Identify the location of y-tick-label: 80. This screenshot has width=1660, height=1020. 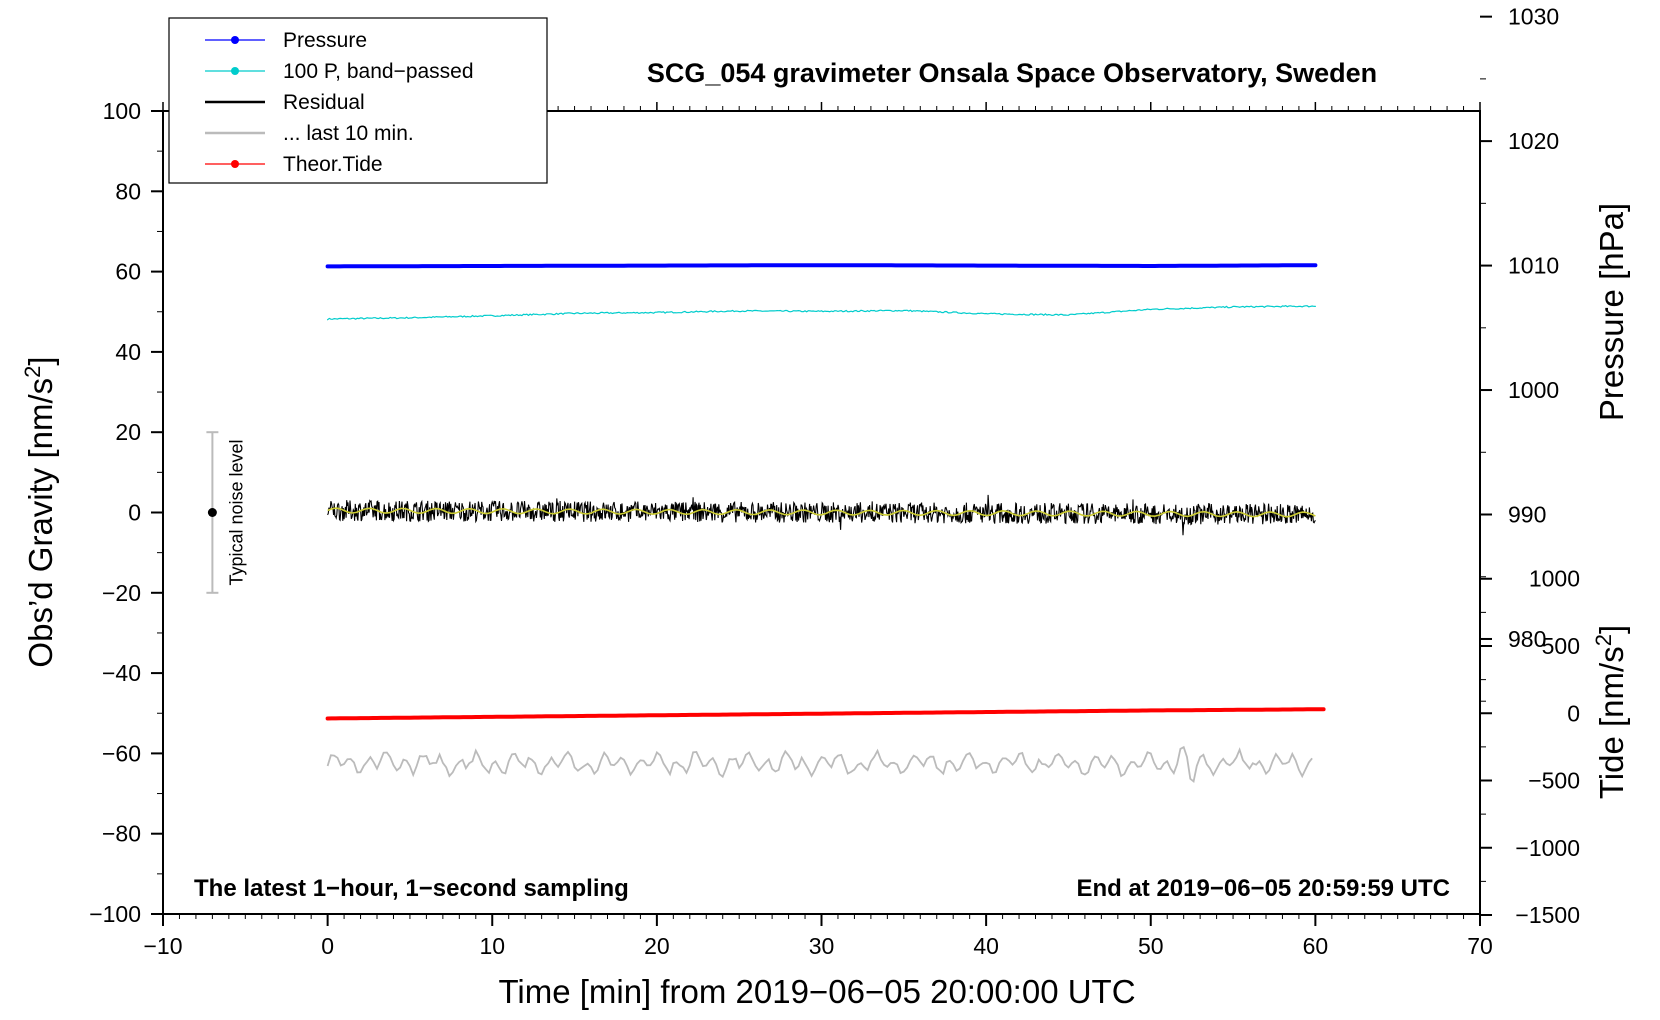
(128, 191).